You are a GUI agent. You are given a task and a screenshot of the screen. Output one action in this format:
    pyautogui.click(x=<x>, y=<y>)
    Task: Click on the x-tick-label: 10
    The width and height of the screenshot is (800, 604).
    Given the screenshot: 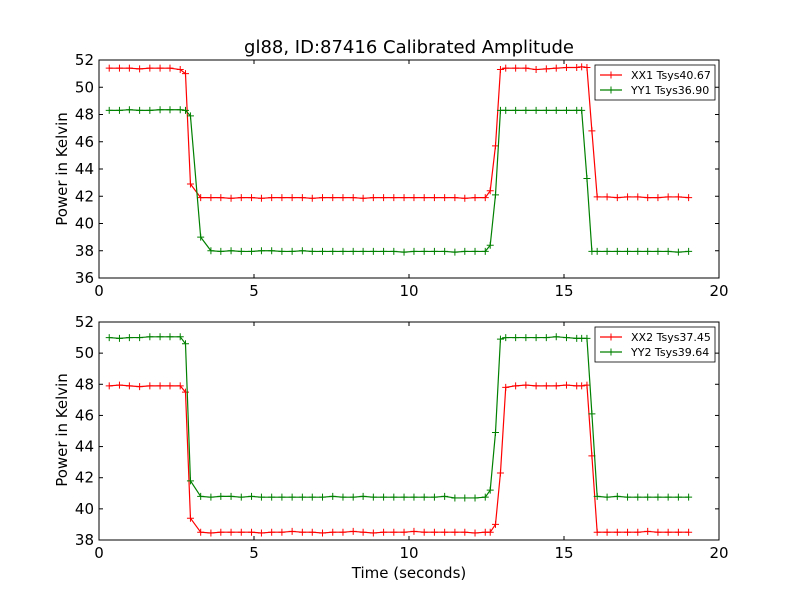 What is the action you would take?
    pyautogui.click(x=408, y=553)
    